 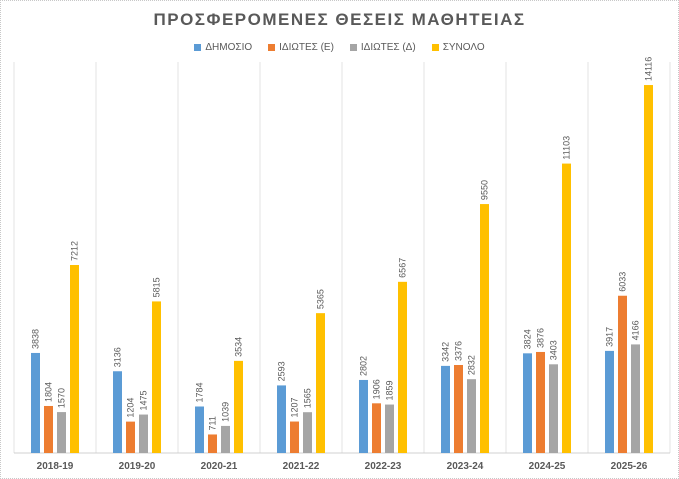 What do you see at coordinates (339, 47) in the screenshot?
I see `chart-legend: ΔΗΜΟΣΙΟ ΙΔΙΩΤΕΣ (Ε) ΙΔΙΩΤΕΣ (Δ) ΣΥΝΟΛΟ` at bounding box center [339, 47].